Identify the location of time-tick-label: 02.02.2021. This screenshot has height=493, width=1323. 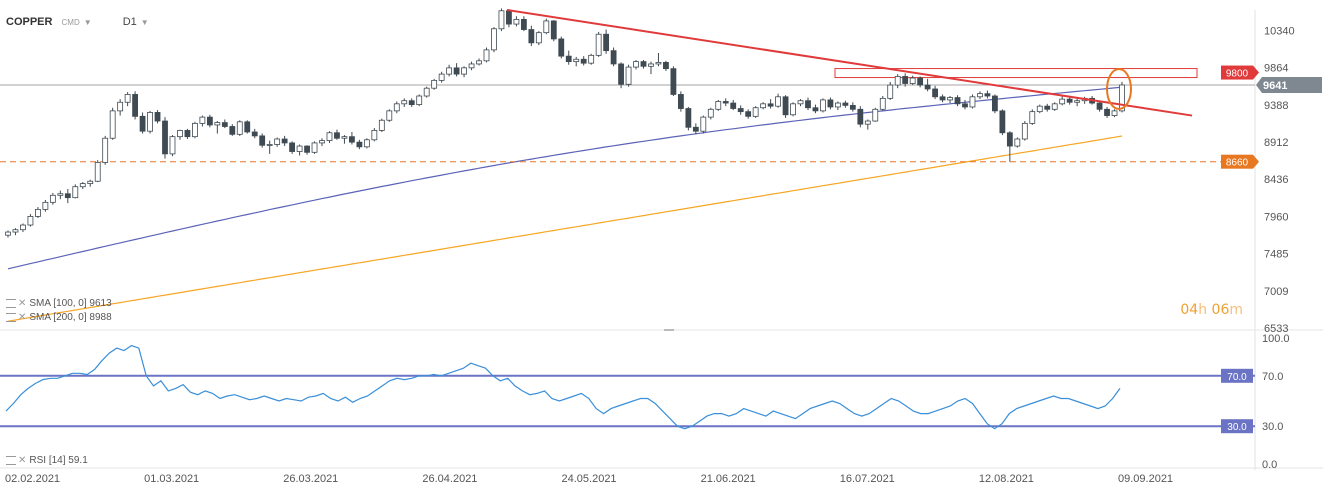
(32, 479).